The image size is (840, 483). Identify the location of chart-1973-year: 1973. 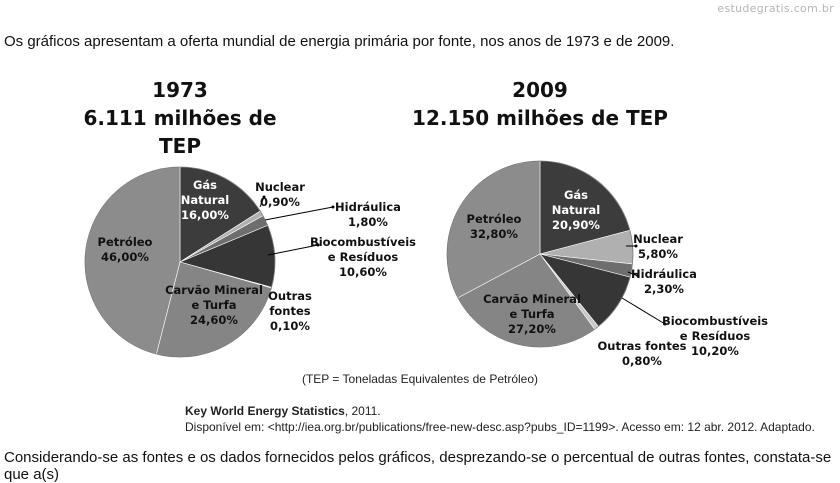
(180, 90).